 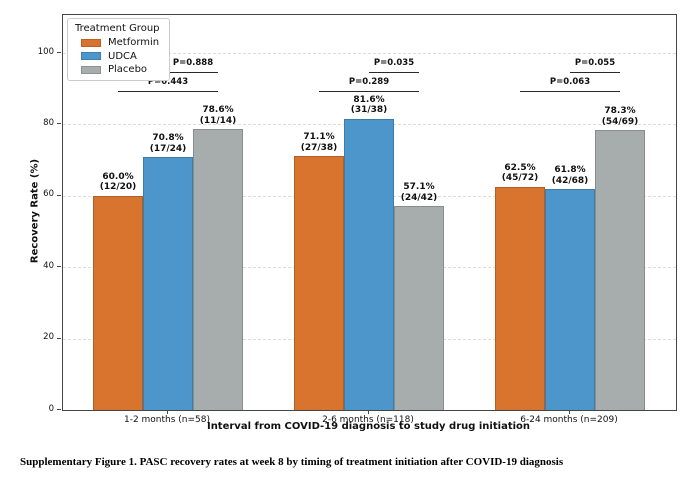 I want to click on legend-item-placebo: Placebo, so click(x=117, y=69).